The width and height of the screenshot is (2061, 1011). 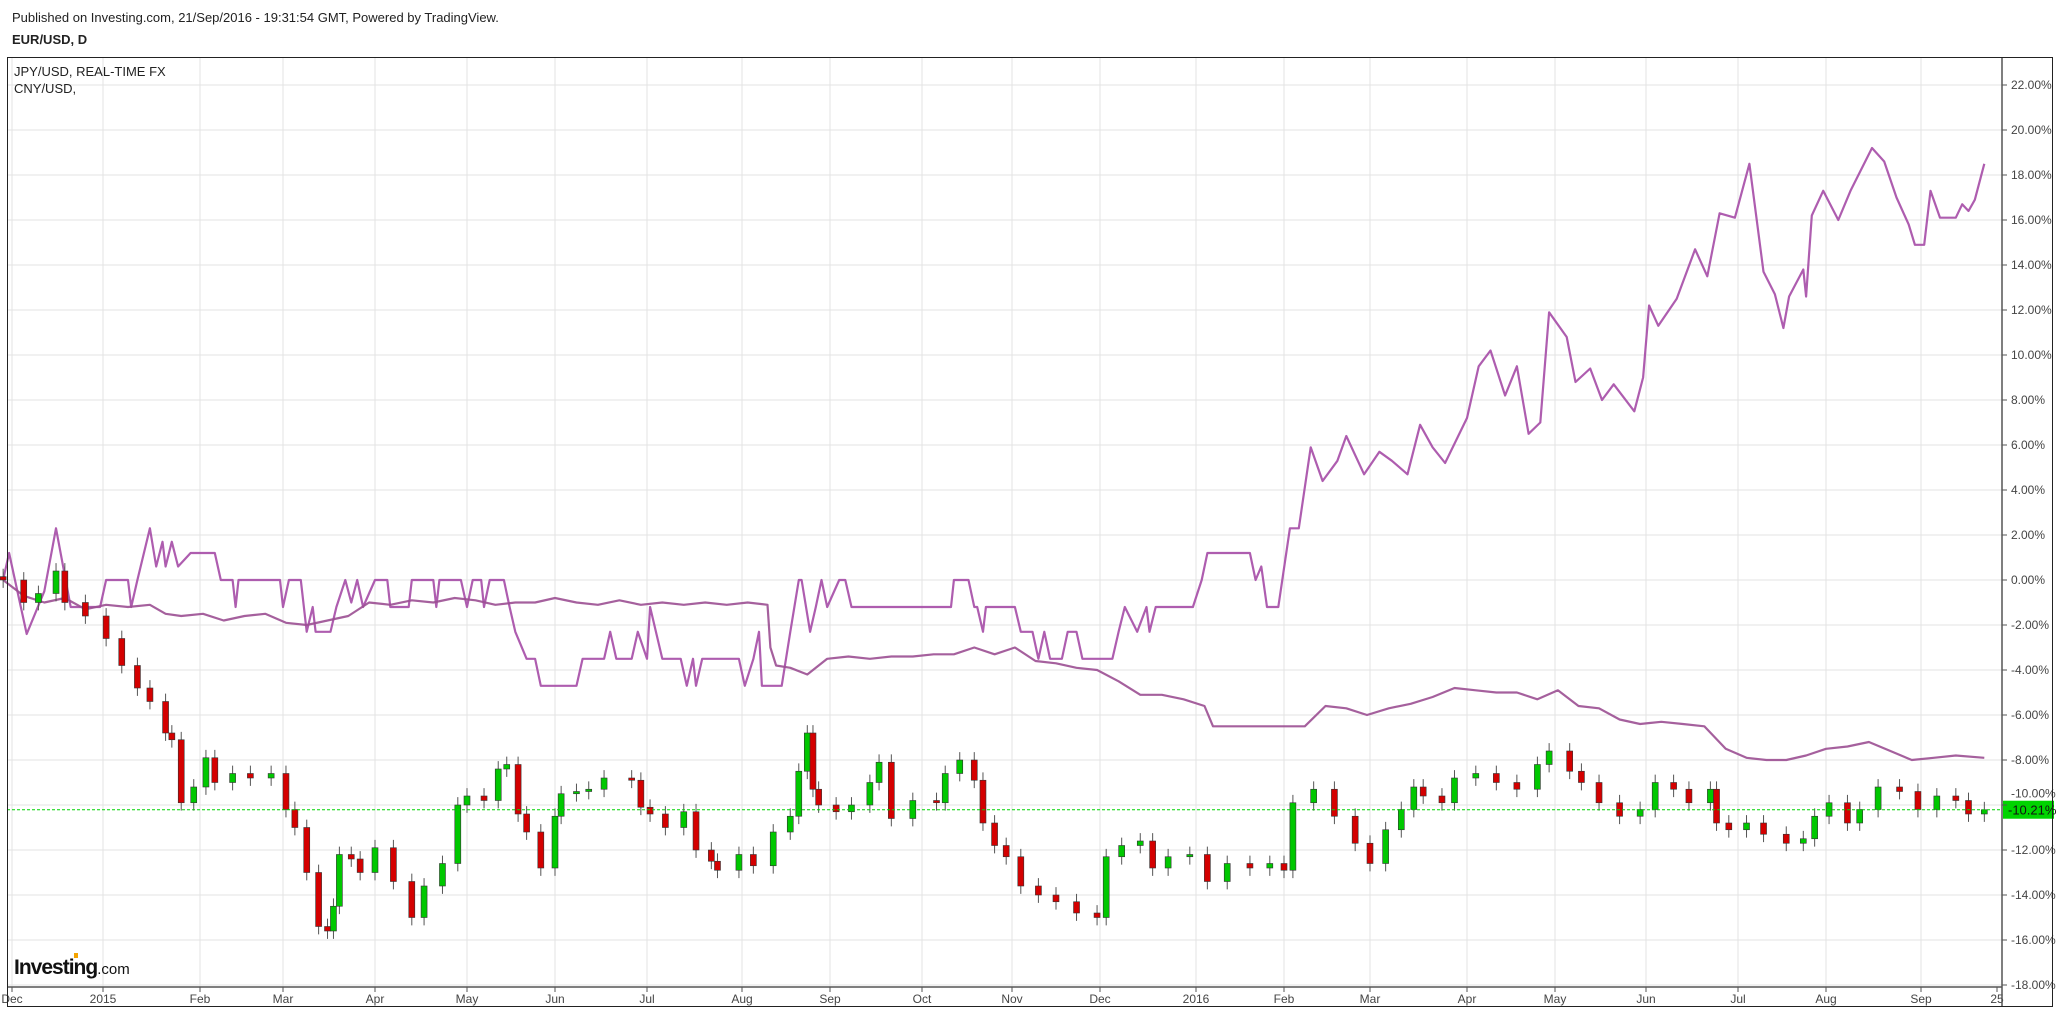 I want to click on investing-logo: Investing.com, so click(x=72, y=966).